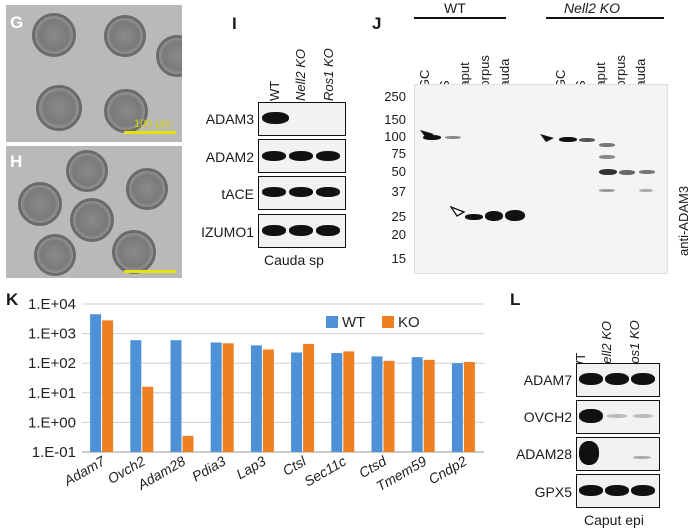 The width and height of the screenshot is (692, 532). Describe the element at coordinates (398, 191) in the screenshot. I see `mw-marker: 37` at that location.